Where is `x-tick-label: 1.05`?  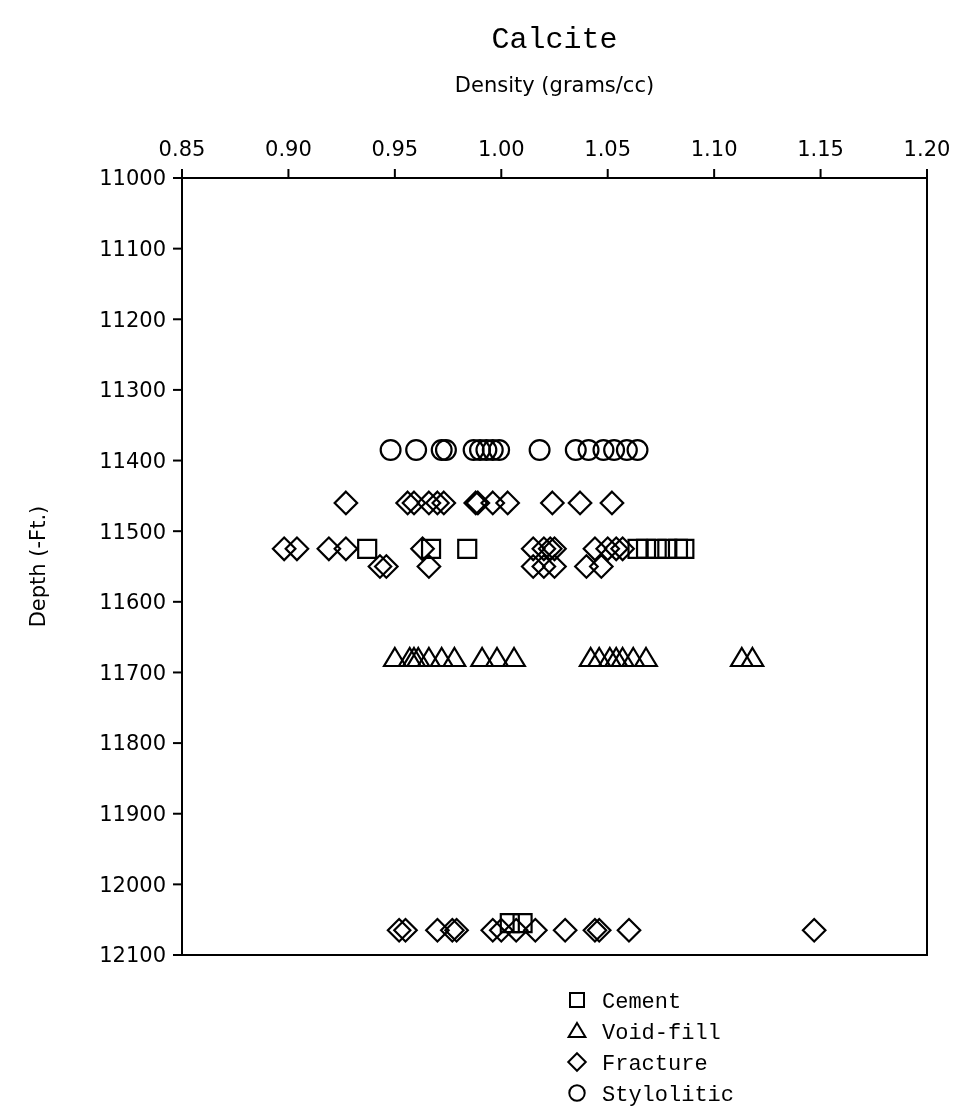
x-tick-label: 1.05 is located at coordinates (608, 149).